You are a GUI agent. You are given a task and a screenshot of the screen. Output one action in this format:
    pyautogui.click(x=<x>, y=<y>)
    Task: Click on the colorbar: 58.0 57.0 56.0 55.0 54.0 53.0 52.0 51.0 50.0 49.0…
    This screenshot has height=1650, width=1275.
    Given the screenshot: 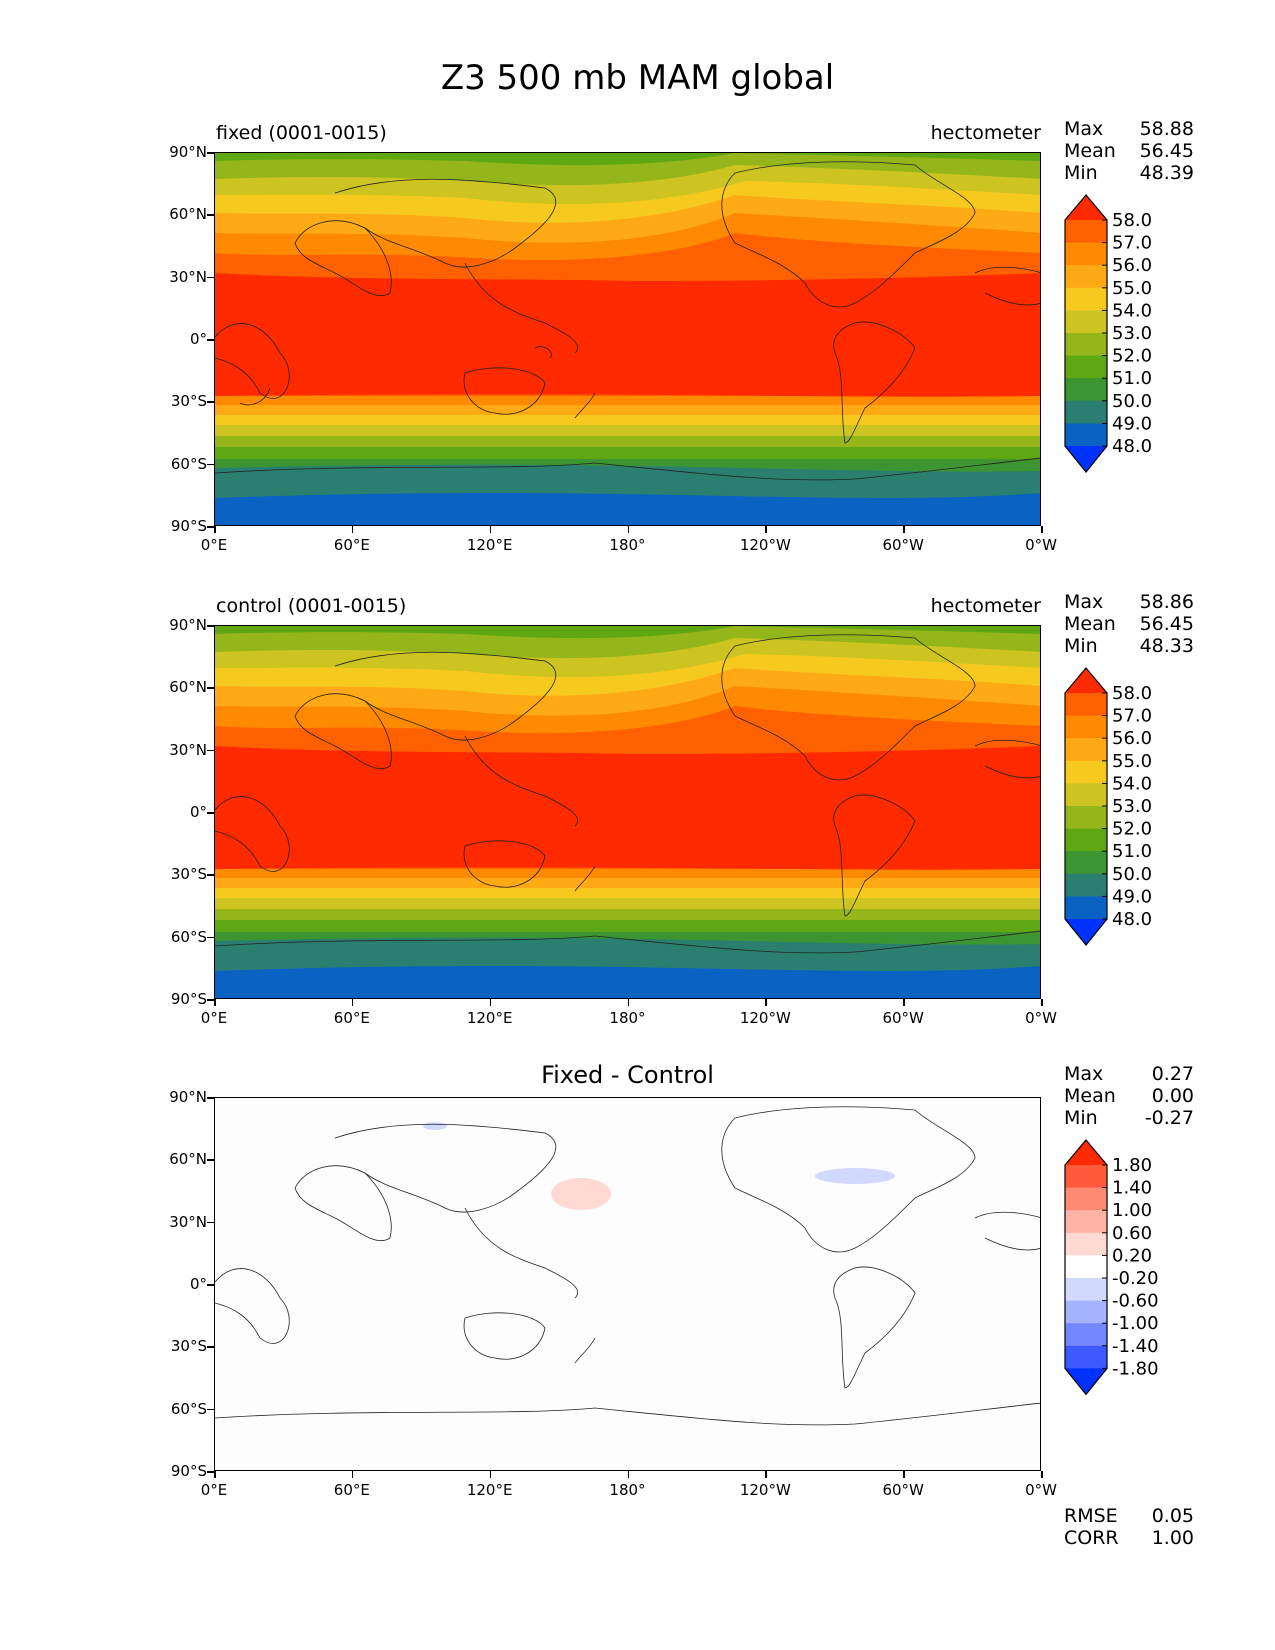 What is the action you would take?
    pyautogui.click(x=1144, y=810)
    